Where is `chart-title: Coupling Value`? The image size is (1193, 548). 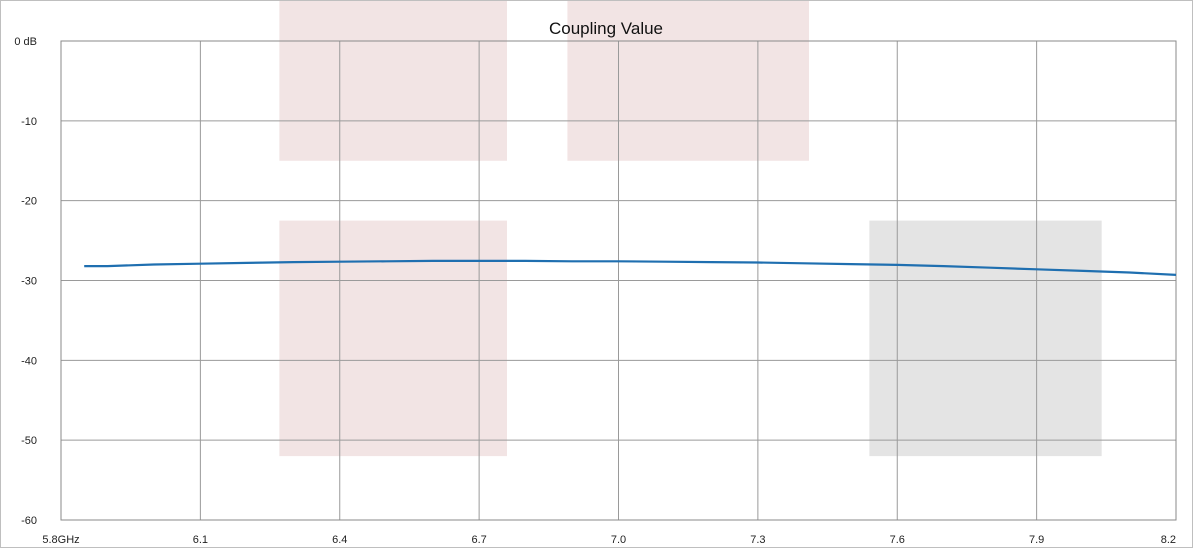
chart-title: Coupling Value is located at coordinates (606, 28).